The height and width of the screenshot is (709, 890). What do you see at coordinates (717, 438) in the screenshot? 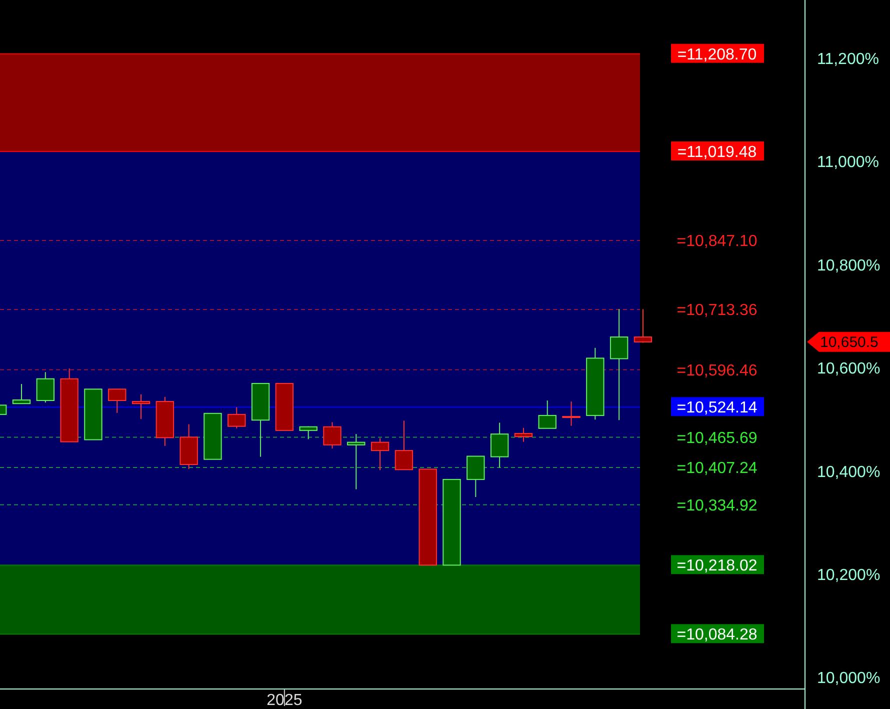
I see `ref-line-label: =10,465.69` at bounding box center [717, 438].